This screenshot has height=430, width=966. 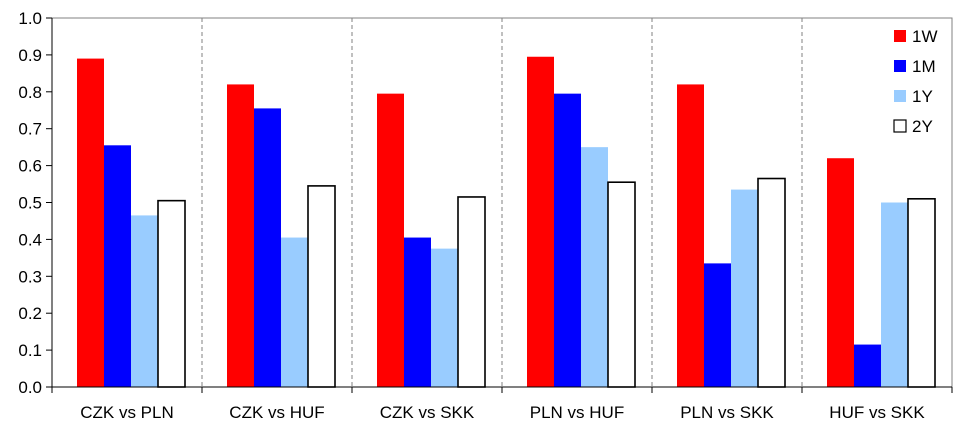 What do you see at coordinates (276, 412) in the screenshot?
I see `x-tick-label: CZK vs HUF` at bounding box center [276, 412].